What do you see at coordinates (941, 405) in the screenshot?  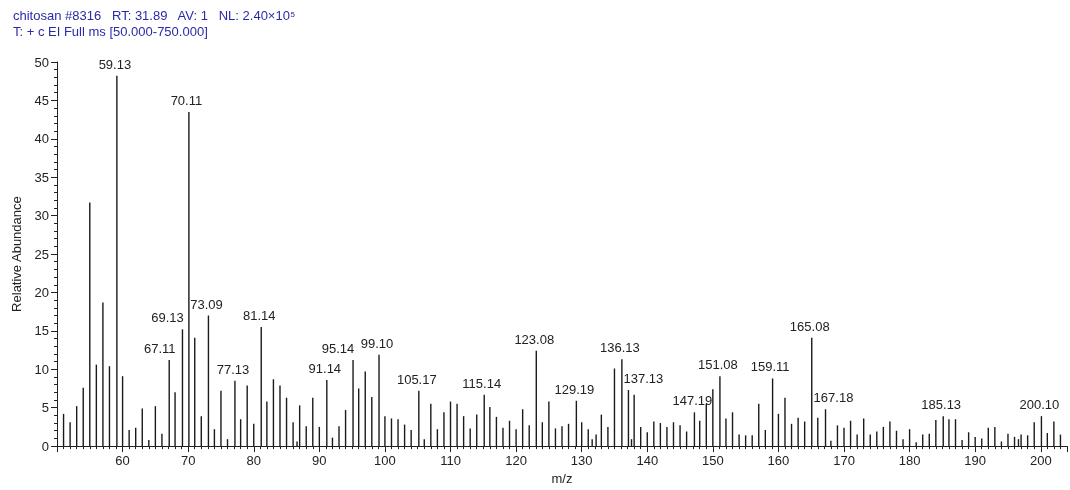 I see `annotation: 185.13` at bounding box center [941, 405].